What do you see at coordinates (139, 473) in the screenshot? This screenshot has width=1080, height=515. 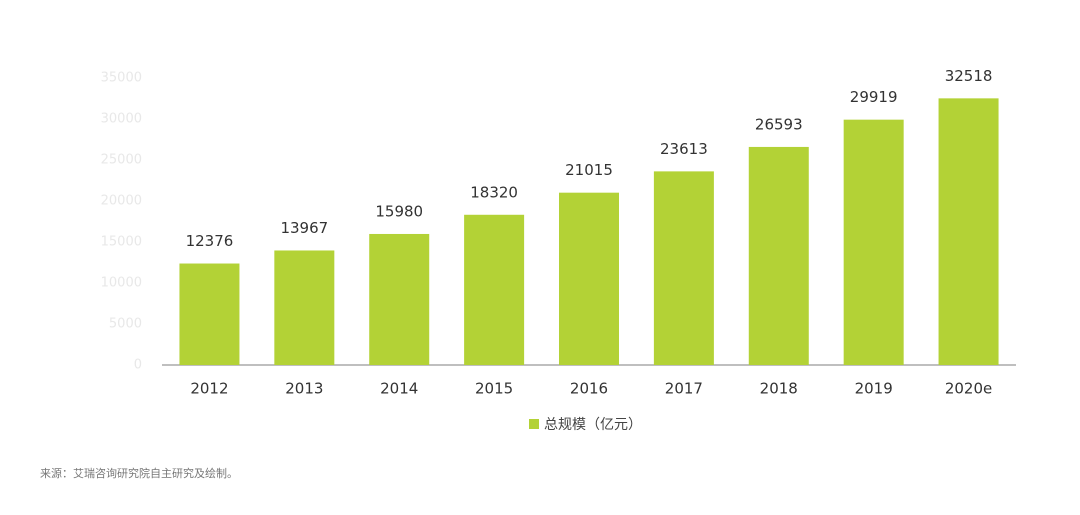 I see `source-note: 来源：艾瑞咨询研究院自主研究及绘制。` at bounding box center [139, 473].